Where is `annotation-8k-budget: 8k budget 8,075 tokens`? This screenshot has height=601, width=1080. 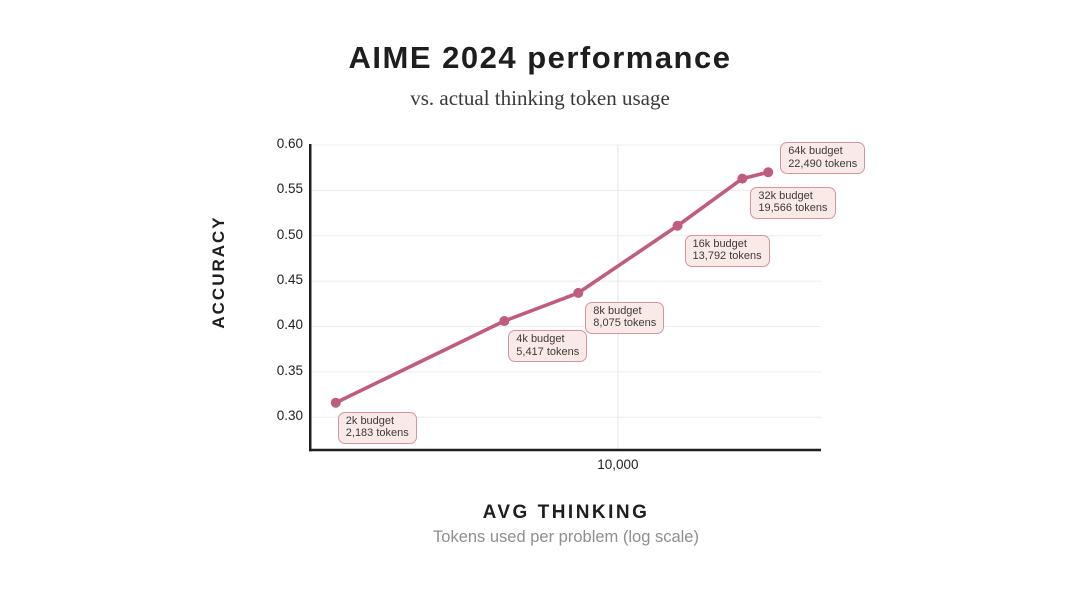
annotation-8k-budget: 8k budget 8,075 tokens is located at coordinates (625, 317).